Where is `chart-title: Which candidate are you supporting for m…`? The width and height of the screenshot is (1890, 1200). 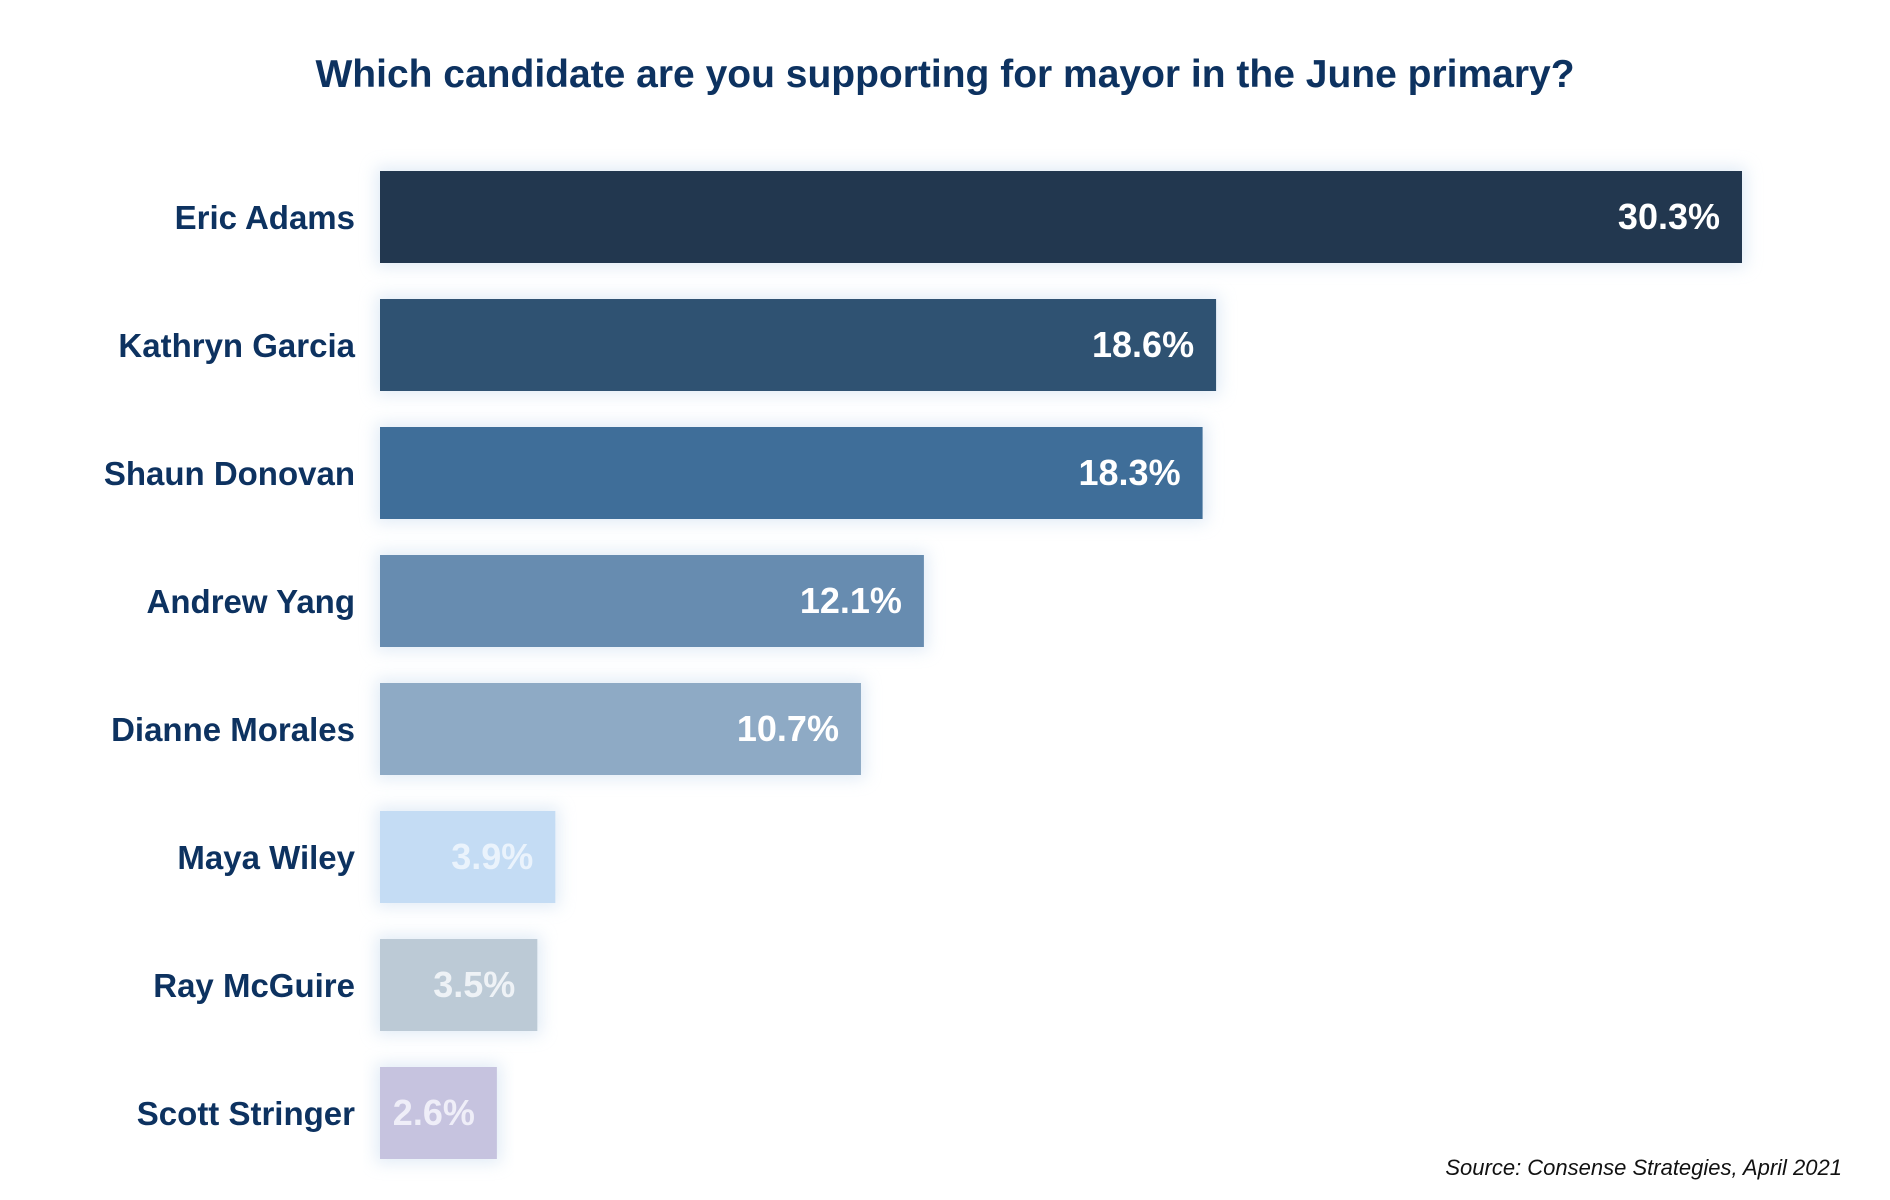
chart-title: Which candidate are you supporting for m… is located at coordinates (944, 74).